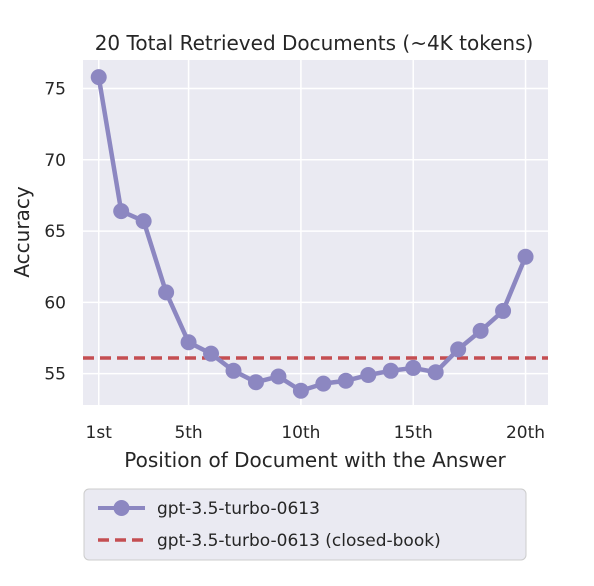 The height and width of the screenshot is (586, 594). What do you see at coordinates (55, 161) in the screenshot?
I see `y-tick-label: 70` at bounding box center [55, 161].